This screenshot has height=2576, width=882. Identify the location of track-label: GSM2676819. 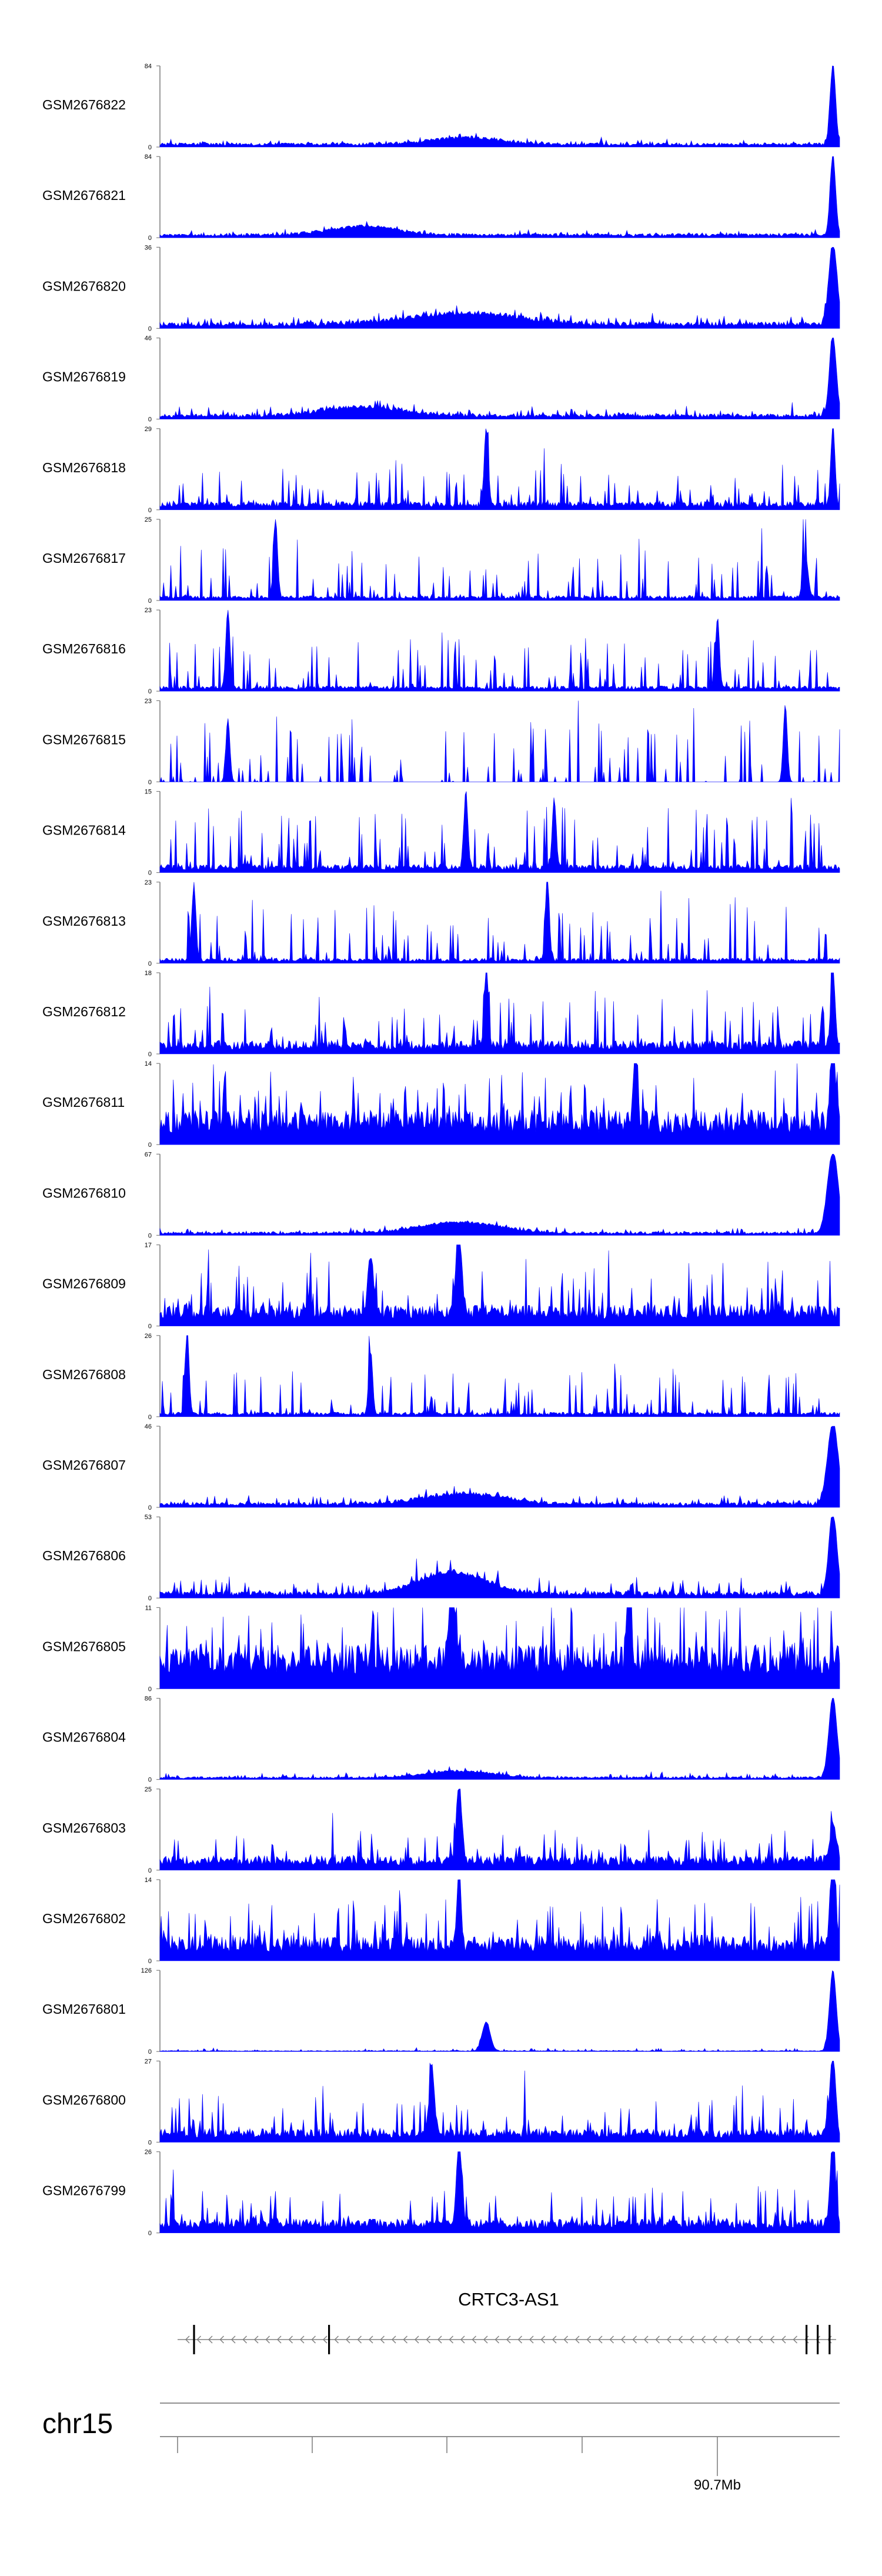
(84, 377).